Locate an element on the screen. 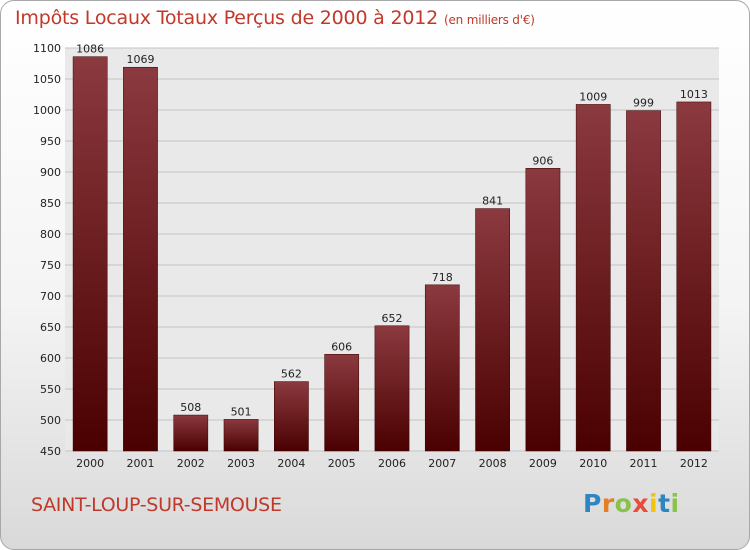 Image resolution: width=750 pixels, height=550 pixels. data-label-2010: 1009 is located at coordinates (593, 96).